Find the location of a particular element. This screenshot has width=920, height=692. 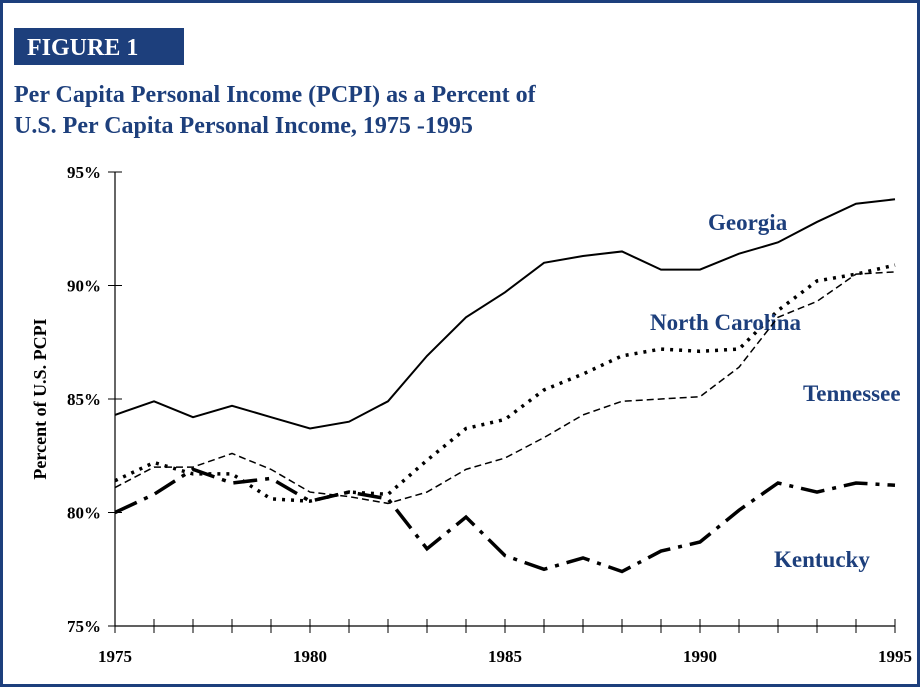

y-tick-label: 80% is located at coordinates (84, 513).